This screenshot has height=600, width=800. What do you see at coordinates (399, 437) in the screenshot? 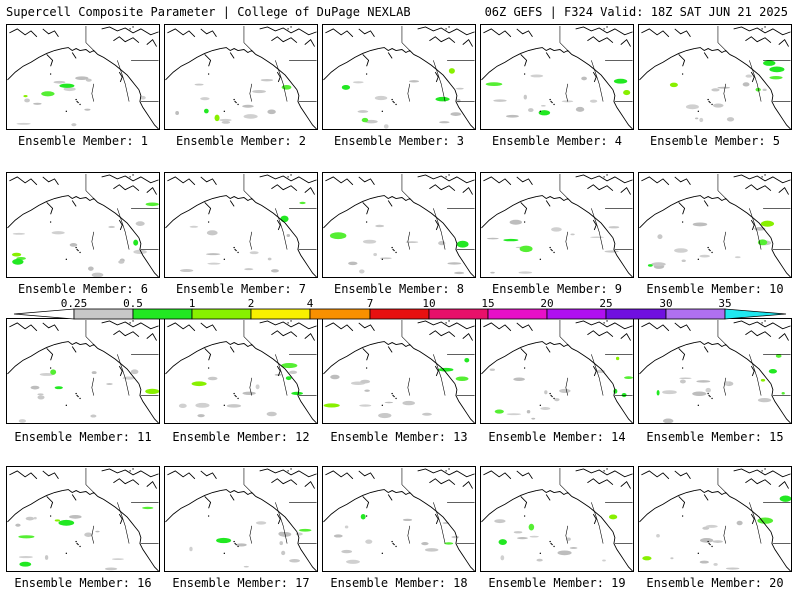
I see `ensemble-member-label: Ensemble Member: 13` at bounding box center [399, 437].